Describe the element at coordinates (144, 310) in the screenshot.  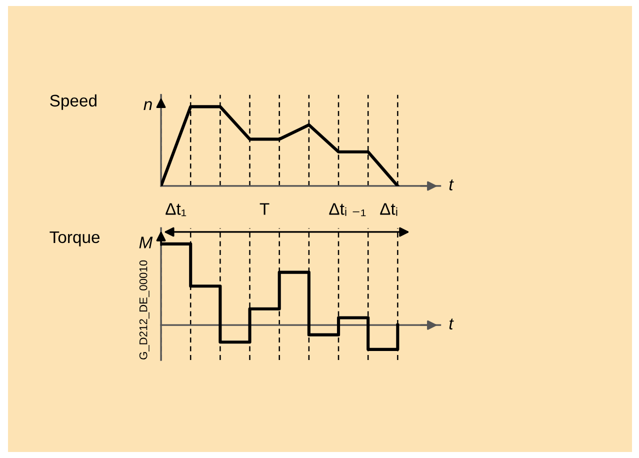
I see `text: G_D212_DE_00010` at that location.